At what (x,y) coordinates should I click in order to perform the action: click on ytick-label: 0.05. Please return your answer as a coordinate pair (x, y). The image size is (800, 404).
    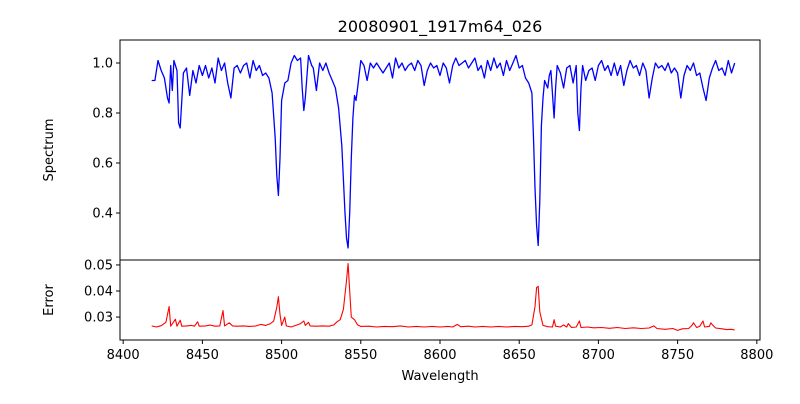
    Looking at the image, I should click on (98, 265).